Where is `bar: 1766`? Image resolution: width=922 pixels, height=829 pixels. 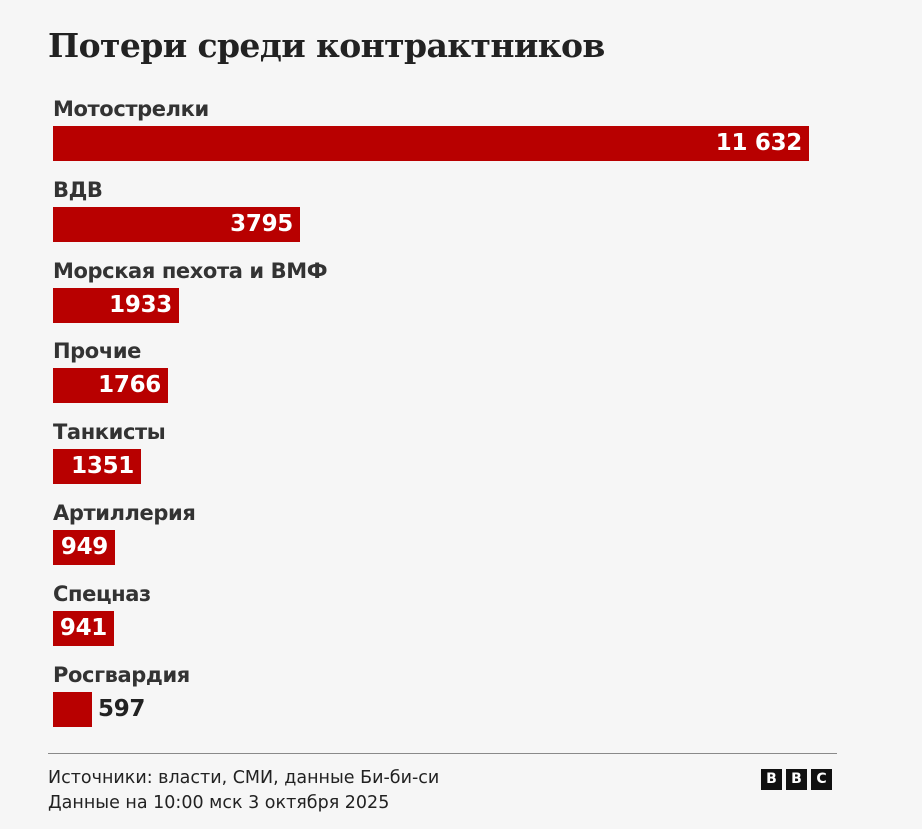 bar: 1766 is located at coordinates (110, 386).